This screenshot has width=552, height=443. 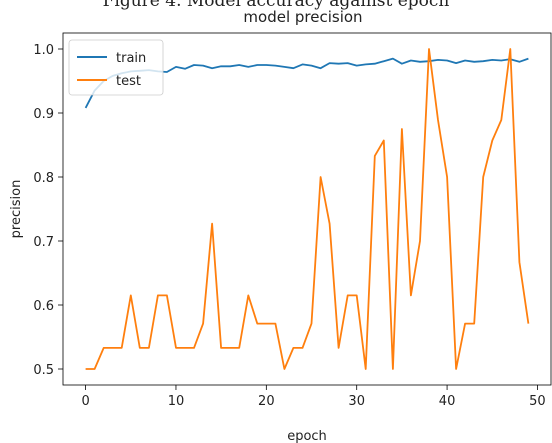 What do you see at coordinates (16, 209) in the screenshot?
I see `y-axis-label: precision` at bounding box center [16, 209].